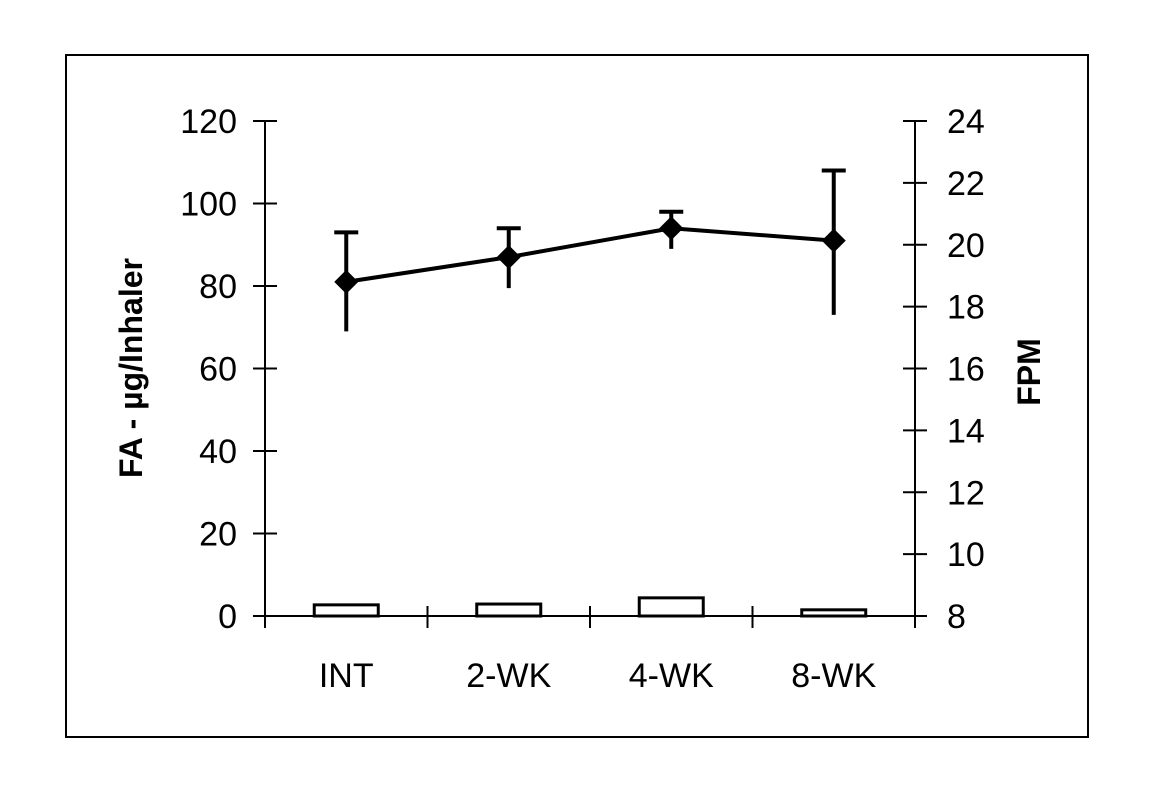 The height and width of the screenshot is (791, 1169). What do you see at coordinates (966, 493) in the screenshot?
I see `right-axis-tick-label: 12` at bounding box center [966, 493].